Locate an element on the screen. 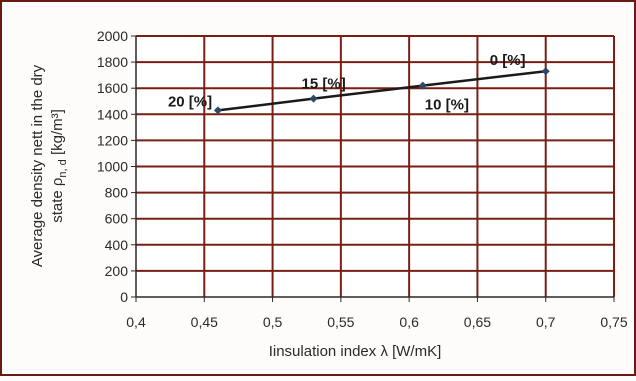  y-tick-label: 0 is located at coordinates (124, 297).